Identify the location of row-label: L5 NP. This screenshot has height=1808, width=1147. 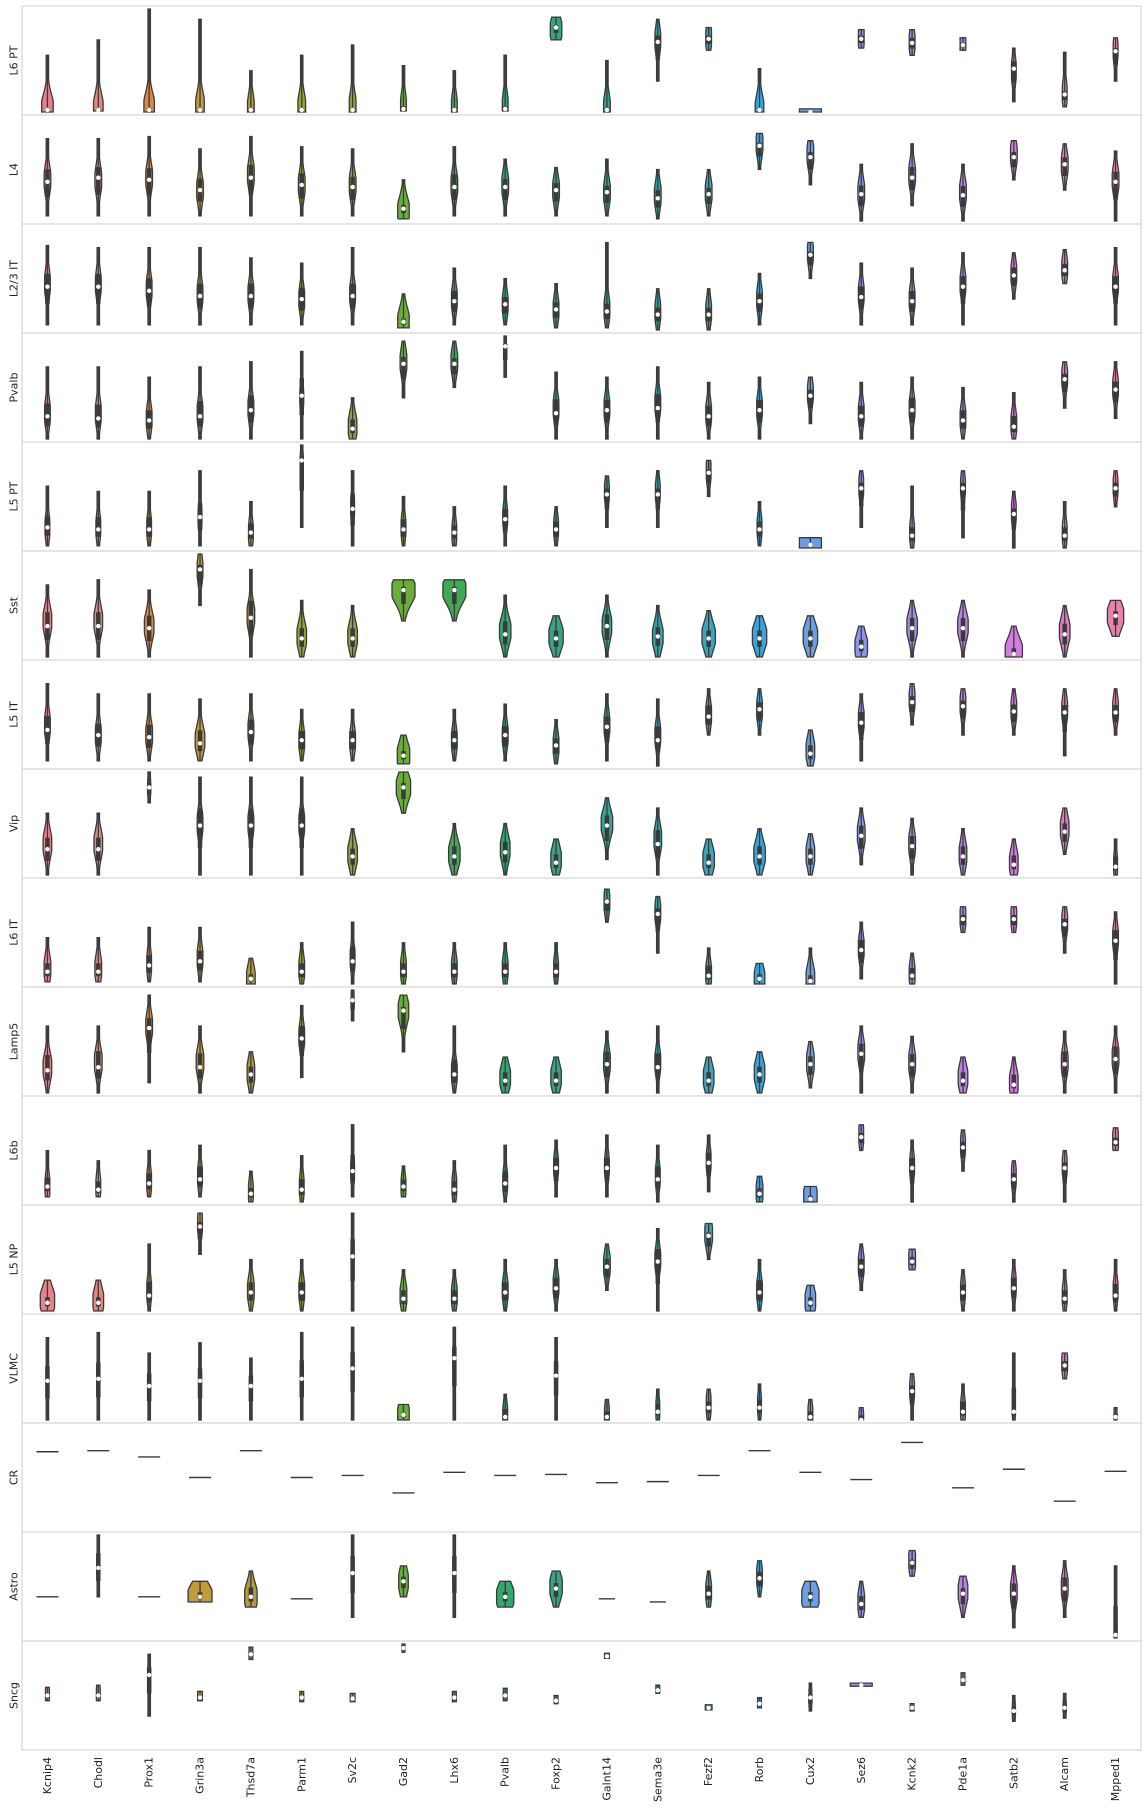
(14, 1259).